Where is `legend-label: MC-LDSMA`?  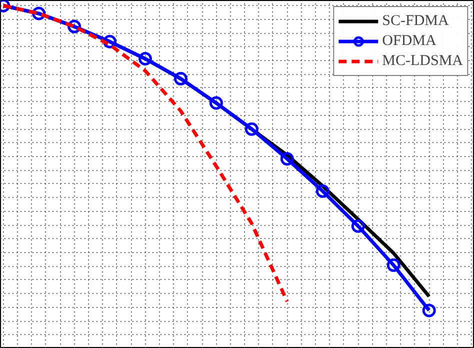
legend-label: MC-LDSMA is located at coordinates (422, 61).